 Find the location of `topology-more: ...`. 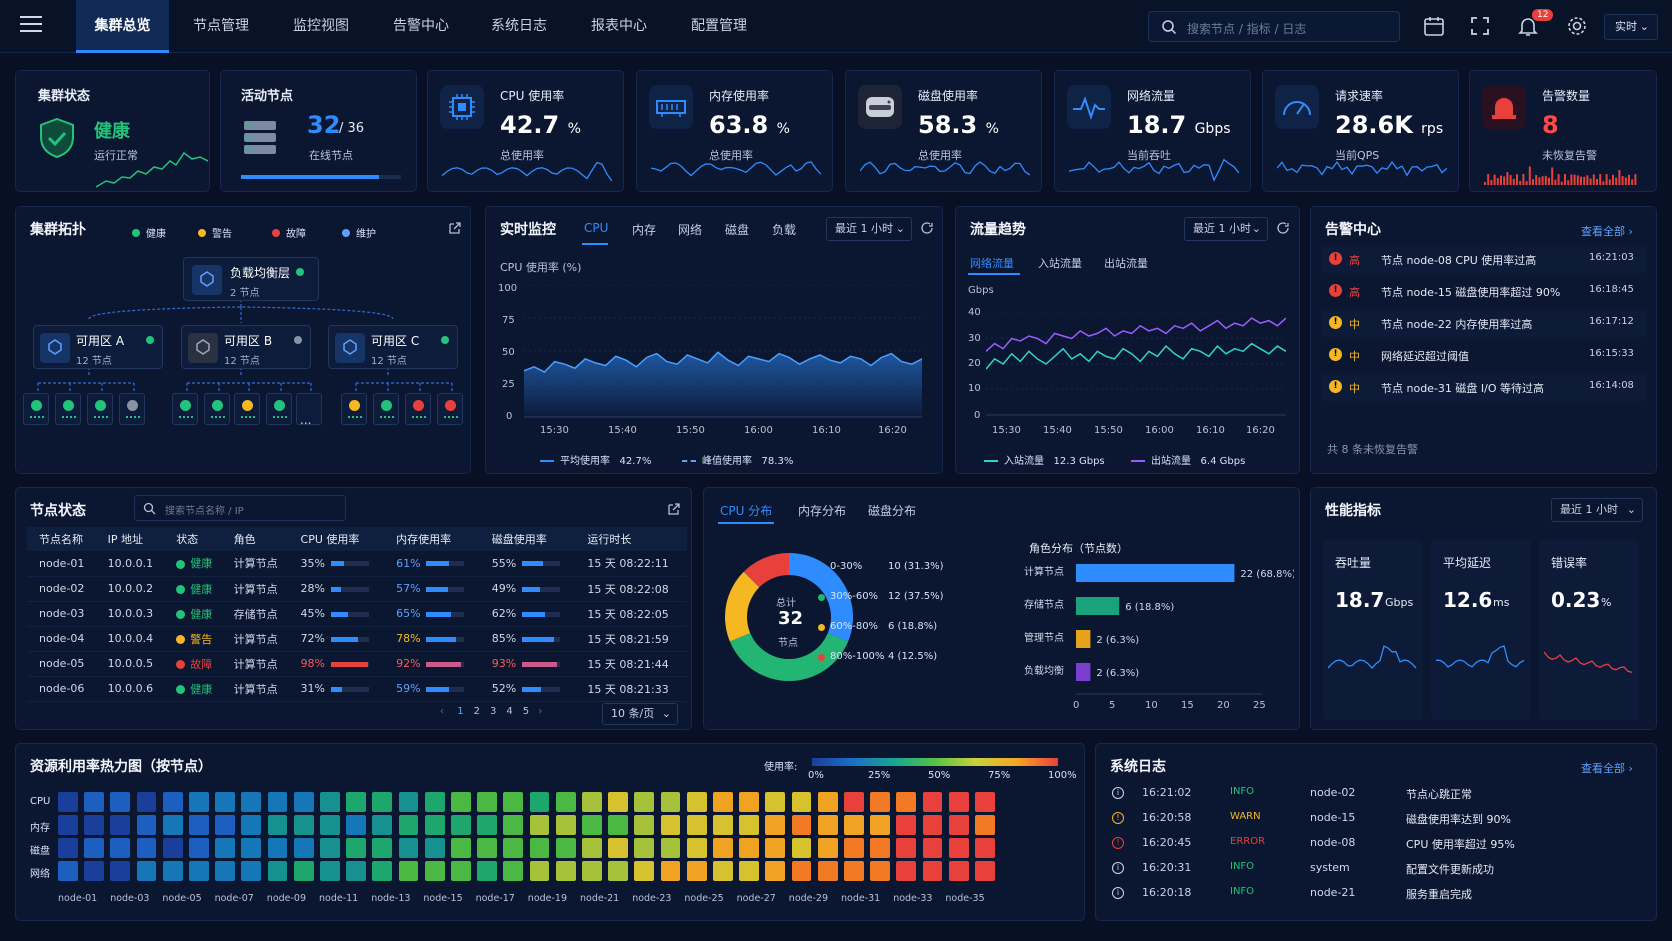

topology-more: ... is located at coordinates (306, 420).